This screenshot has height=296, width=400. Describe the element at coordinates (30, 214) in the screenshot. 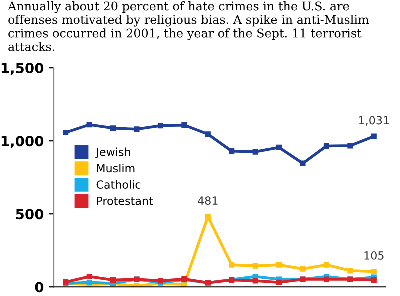

I see `y-tick-label: 500` at that location.